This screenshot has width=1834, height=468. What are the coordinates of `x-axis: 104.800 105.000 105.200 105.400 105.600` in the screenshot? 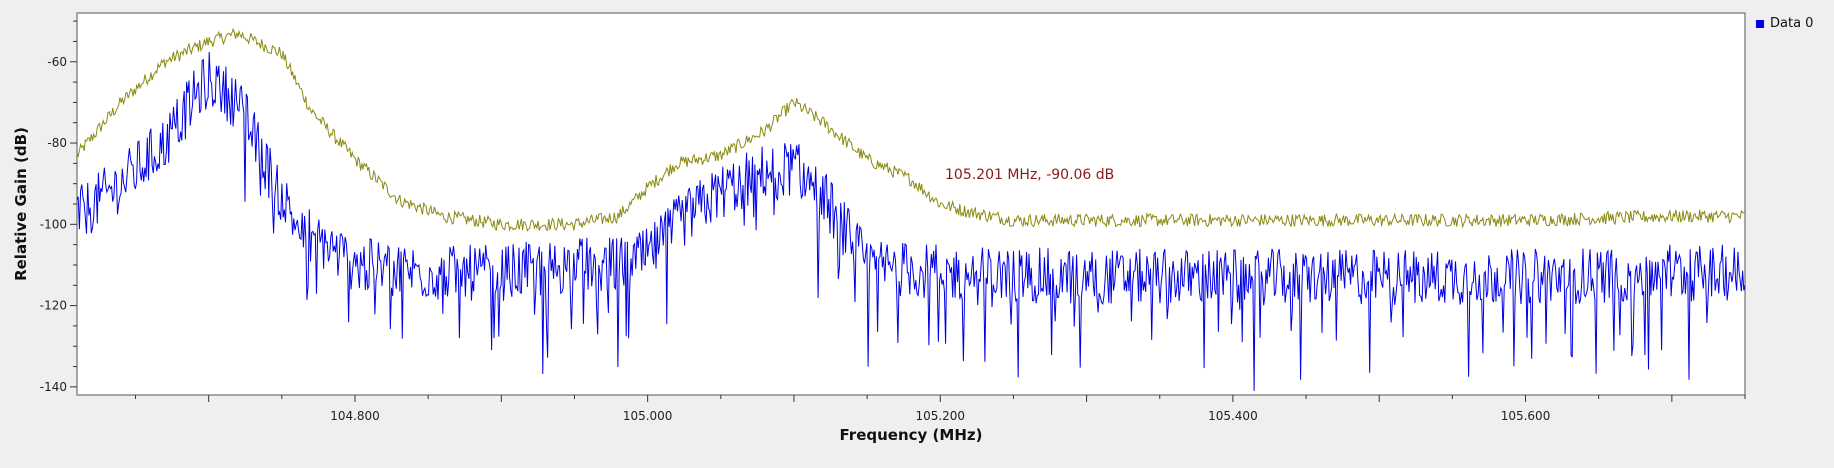 It's located at (940, 409).